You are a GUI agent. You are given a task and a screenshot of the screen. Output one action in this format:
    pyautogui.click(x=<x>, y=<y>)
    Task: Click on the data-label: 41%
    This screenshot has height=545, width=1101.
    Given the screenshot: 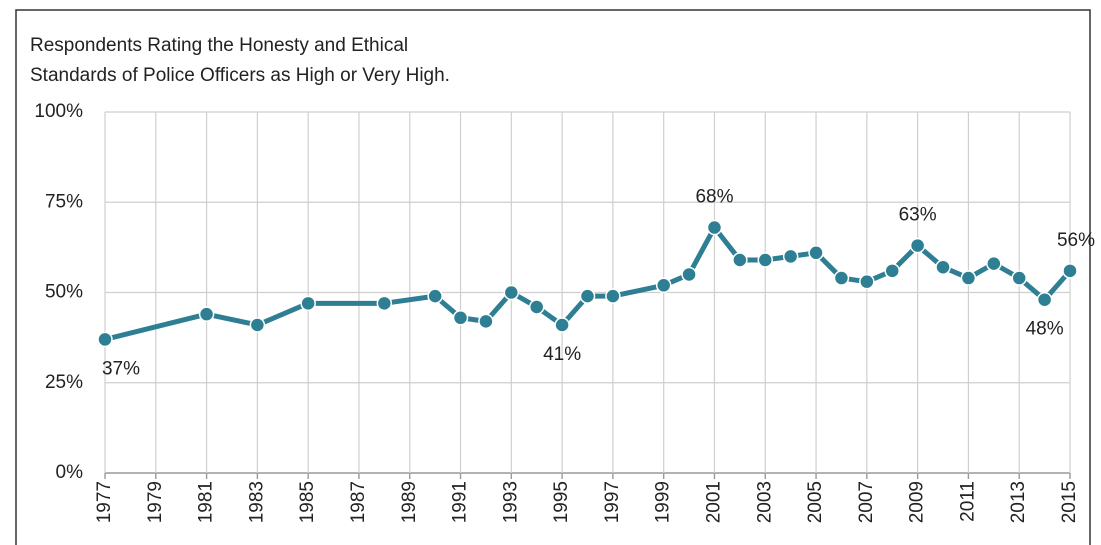 What is the action you would take?
    pyautogui.click(x=562, y=354)
    